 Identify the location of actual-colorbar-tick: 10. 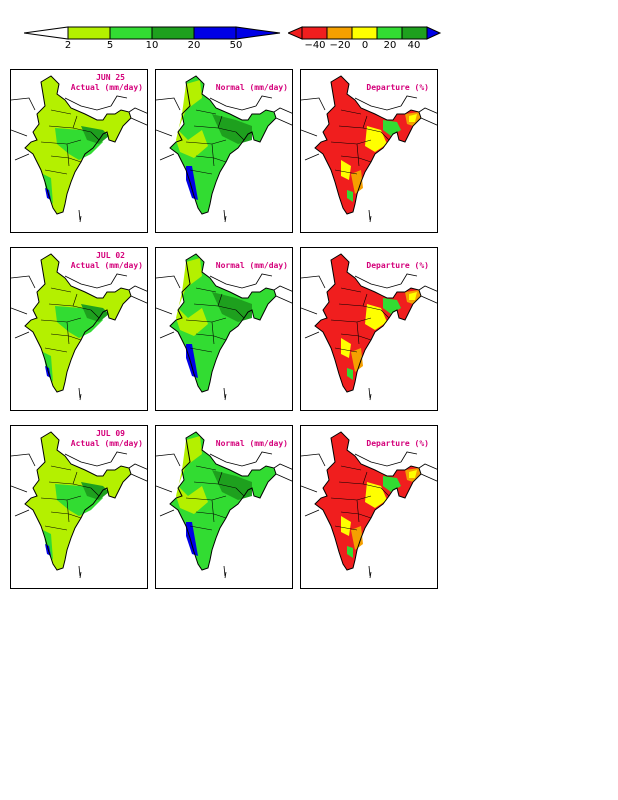
(152, 45).